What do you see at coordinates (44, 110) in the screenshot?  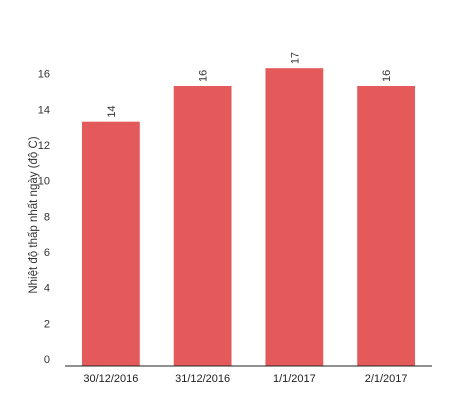 I see `y-tick-label: 14` at bounding box center [44, 110].